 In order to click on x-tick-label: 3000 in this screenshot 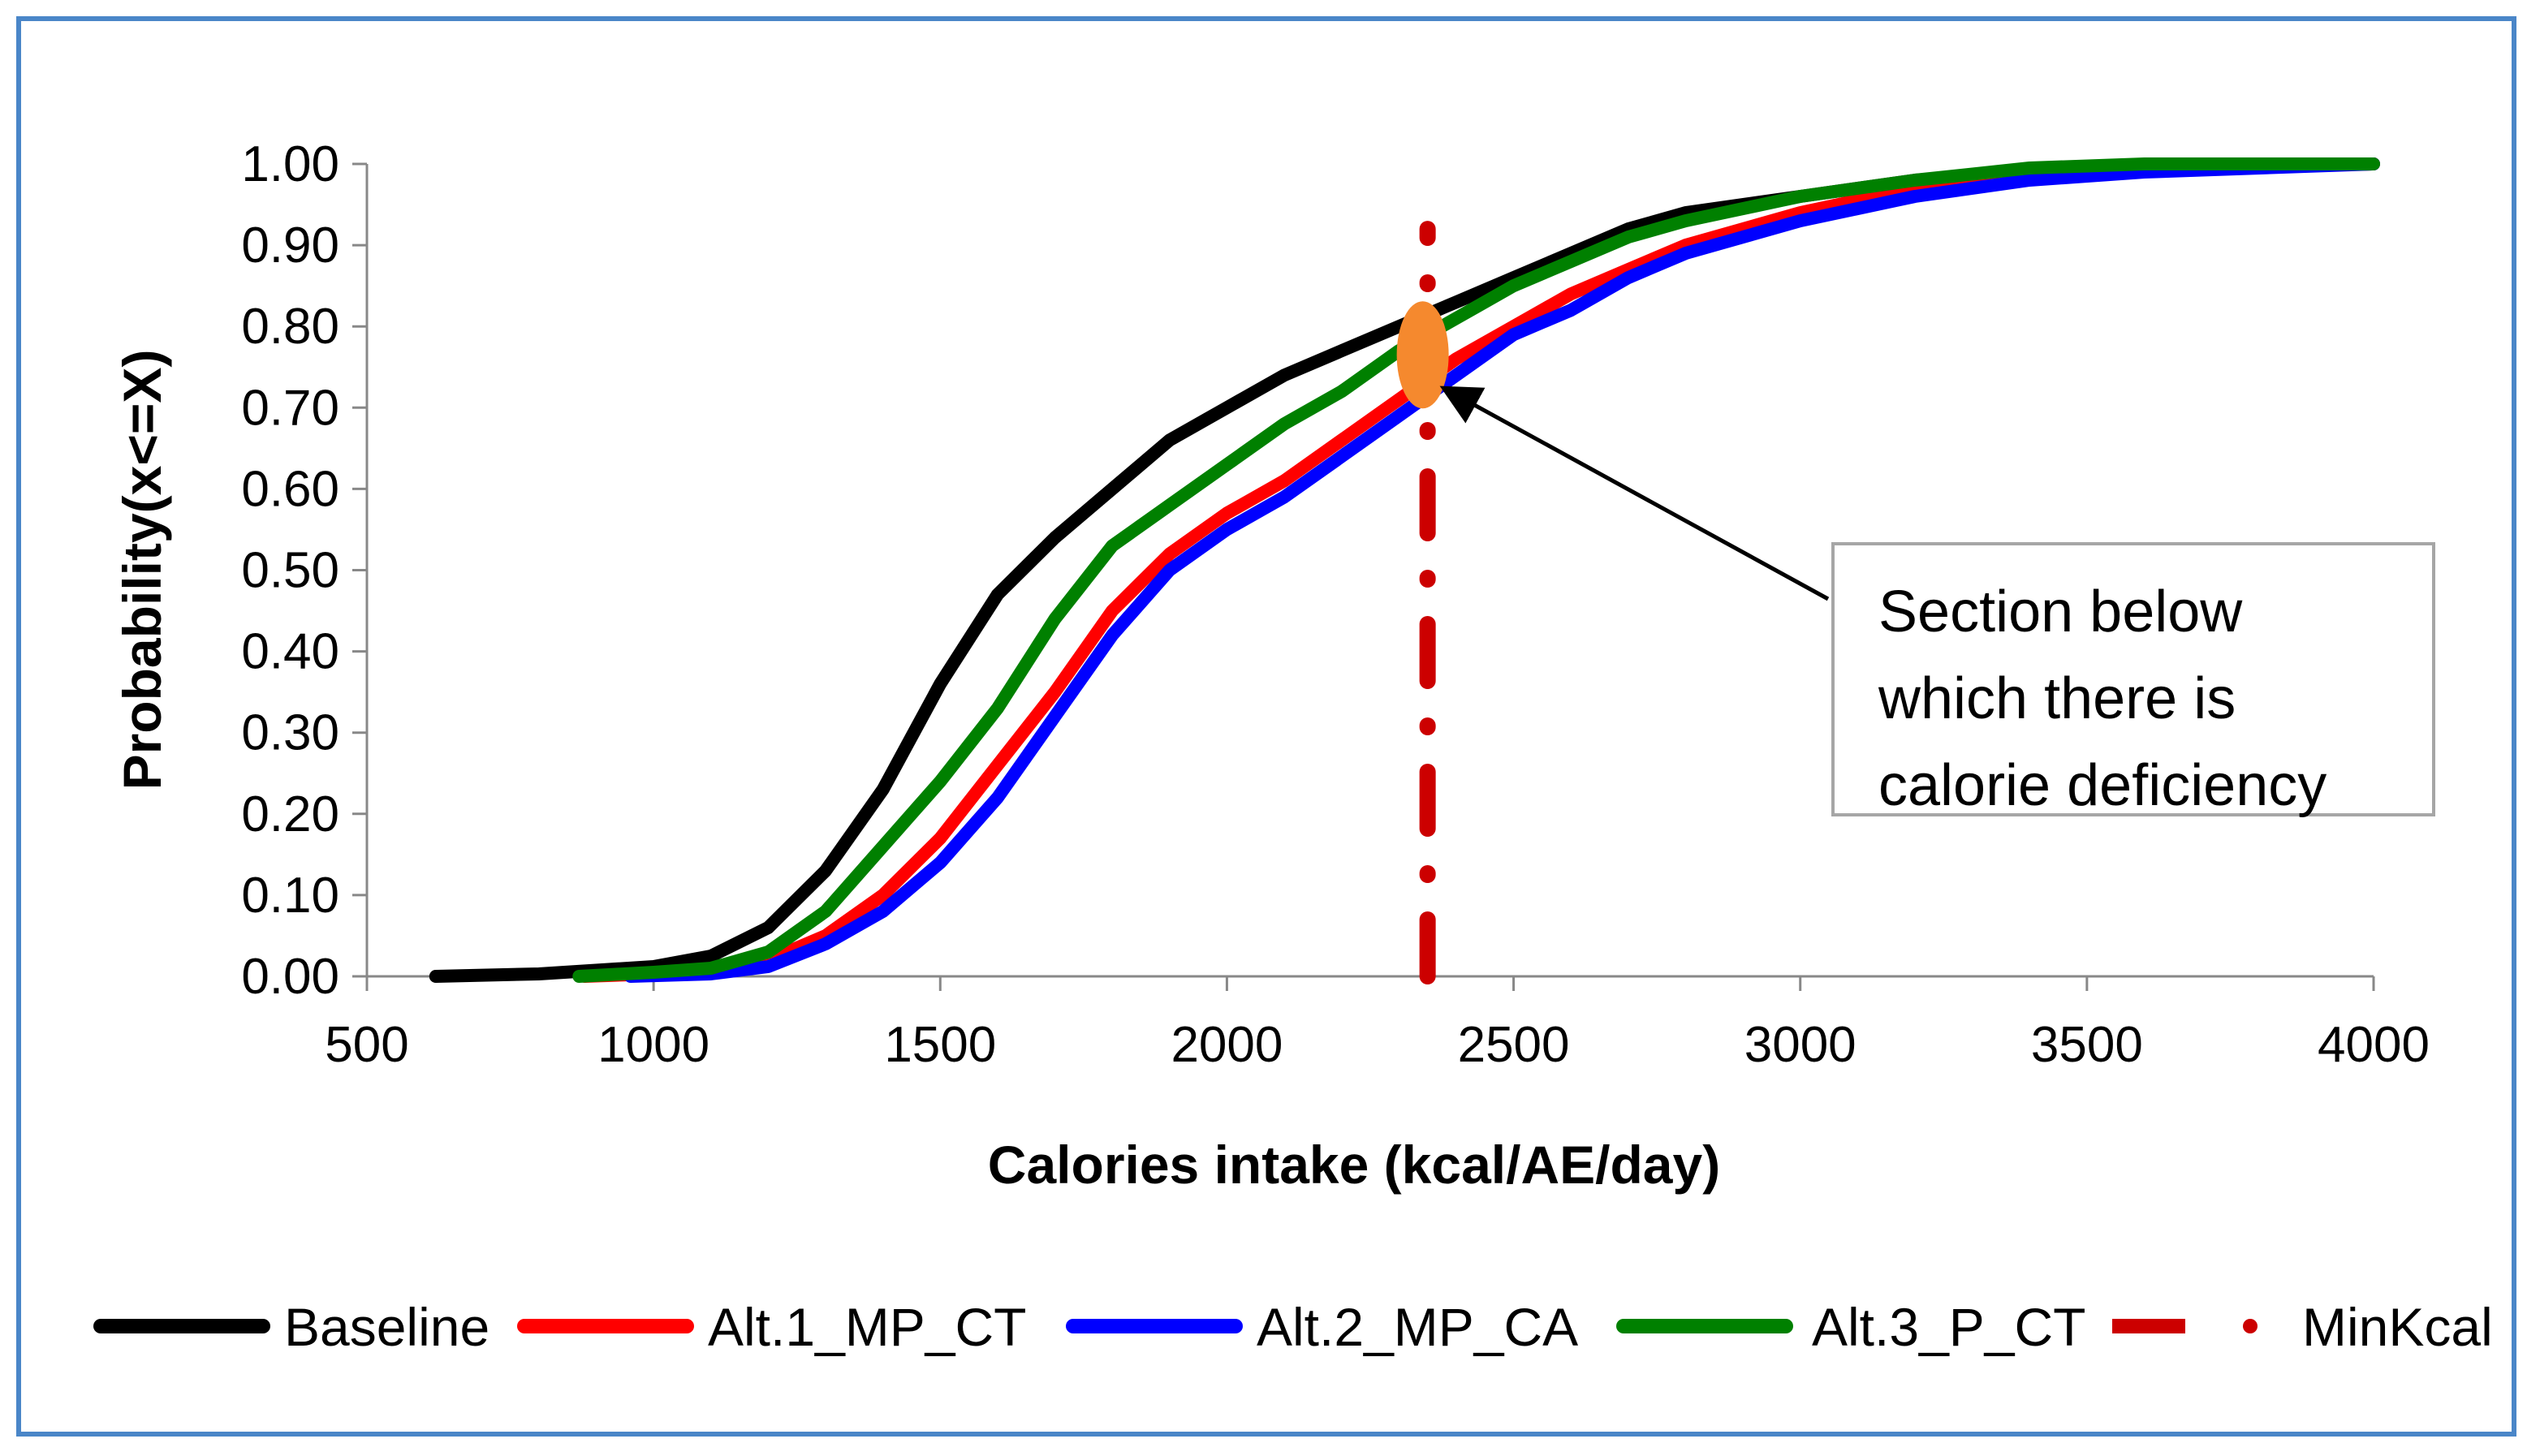, I will do `click(1800, 1045)`.